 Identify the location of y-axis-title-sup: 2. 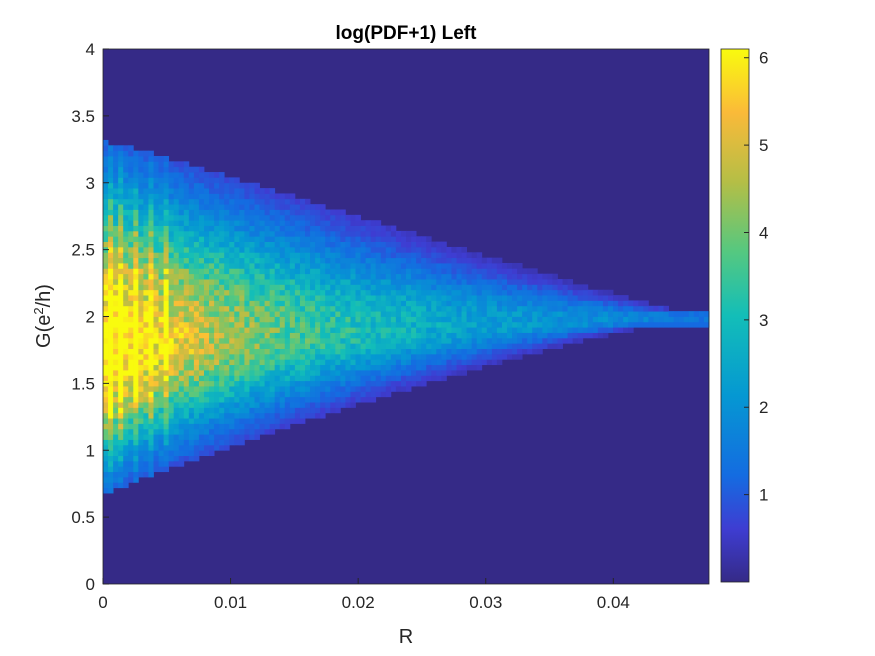
(38, 310).